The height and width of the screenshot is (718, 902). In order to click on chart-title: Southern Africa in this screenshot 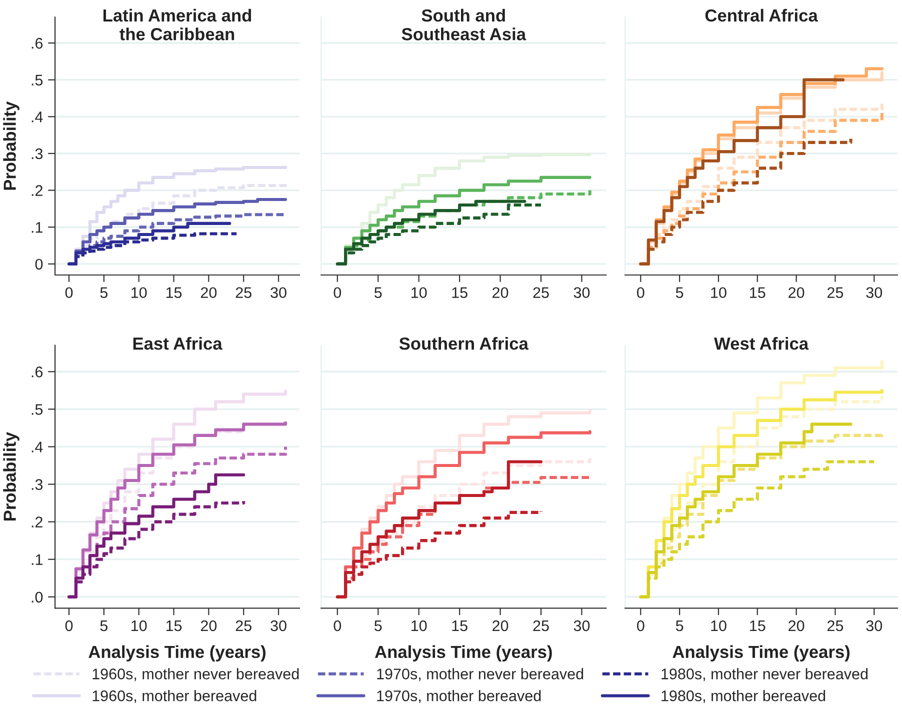, I will do `click(464, 343)`.